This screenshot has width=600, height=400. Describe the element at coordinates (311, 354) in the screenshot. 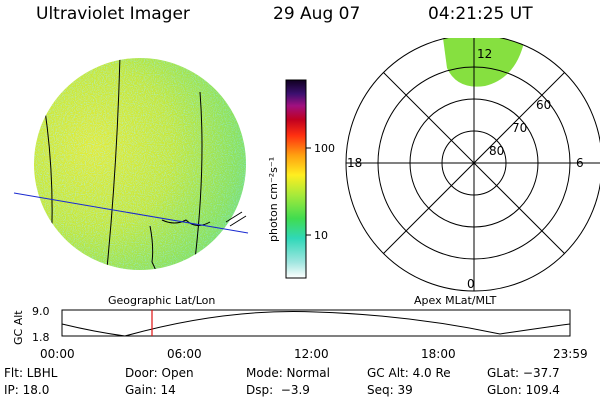

I see `timeline-xtick: 12:00` at that location.